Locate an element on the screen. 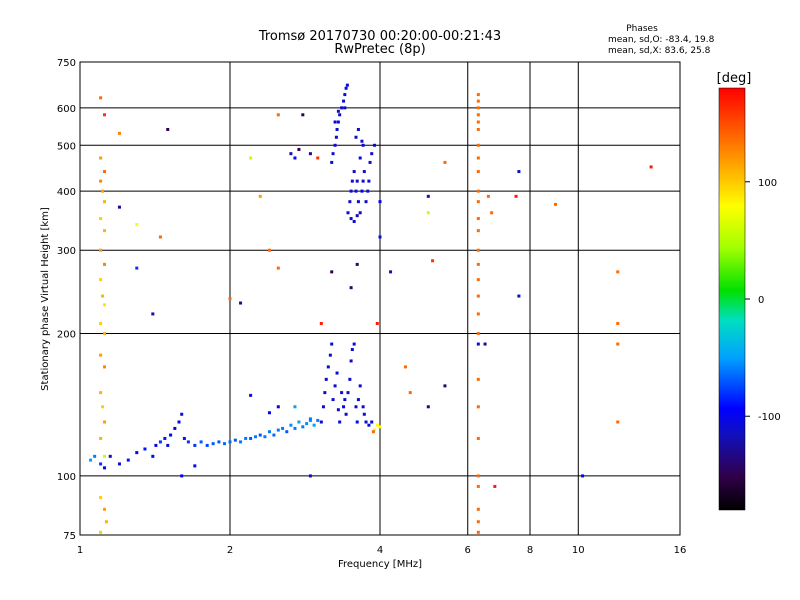 This screenshot has width=800, height=600. y-tick-label: 100 is located at coordinates (66, 477).